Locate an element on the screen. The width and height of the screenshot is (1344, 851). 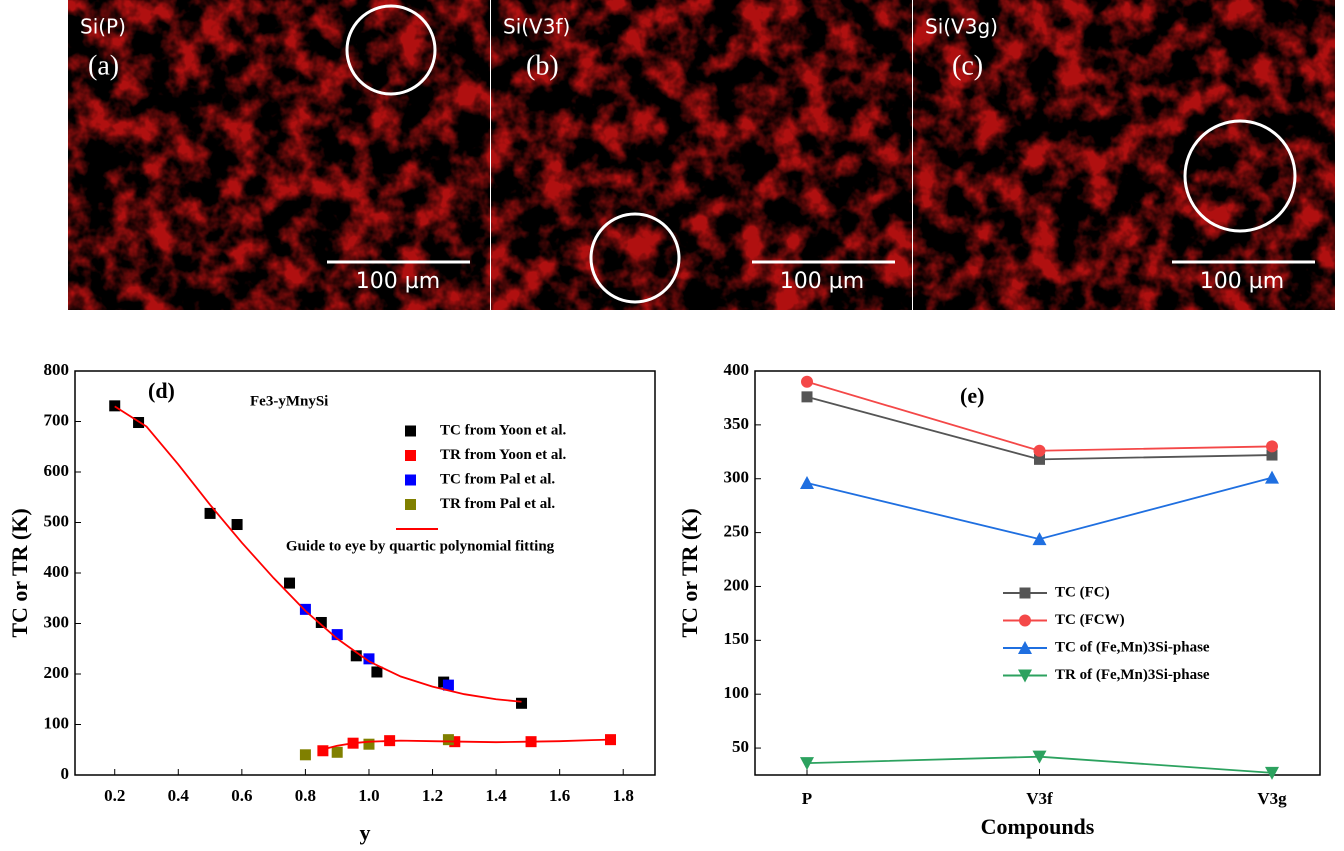
formula: Fe3-yMnySi is located at coordinates (289, 401).